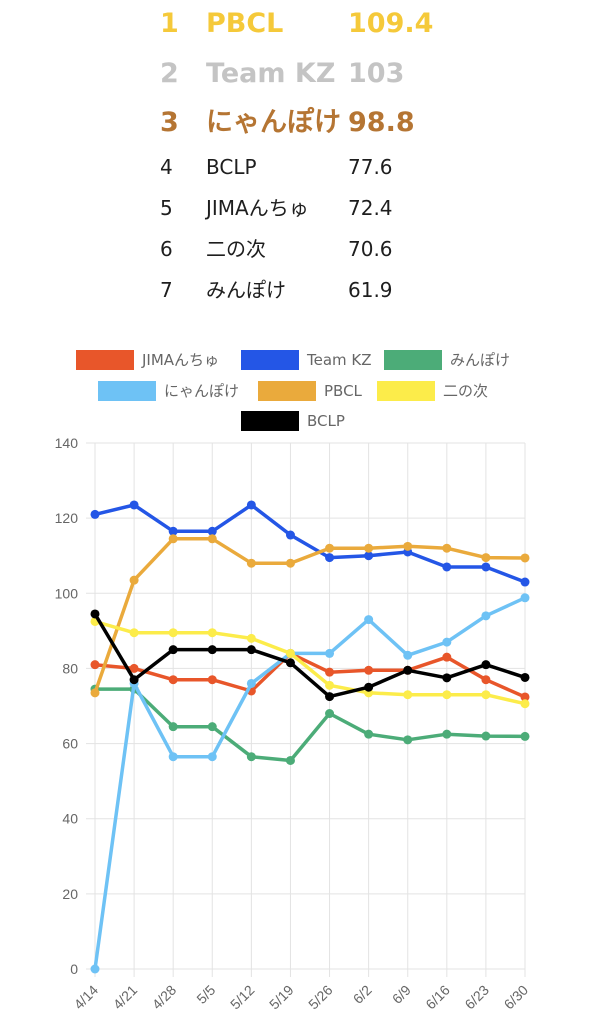 This screenshot has width=591, height=1024. Describe the element at coordinates (370, 208) in the screenshot. I see `team-score: 72.4` at that location.